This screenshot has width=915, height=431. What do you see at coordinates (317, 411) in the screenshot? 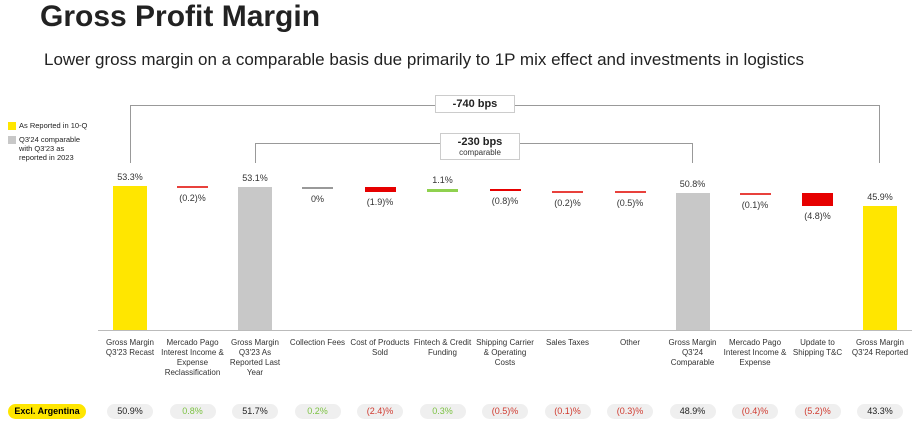
I see `row-value: 0.2%` at bounding box center [317, 411].